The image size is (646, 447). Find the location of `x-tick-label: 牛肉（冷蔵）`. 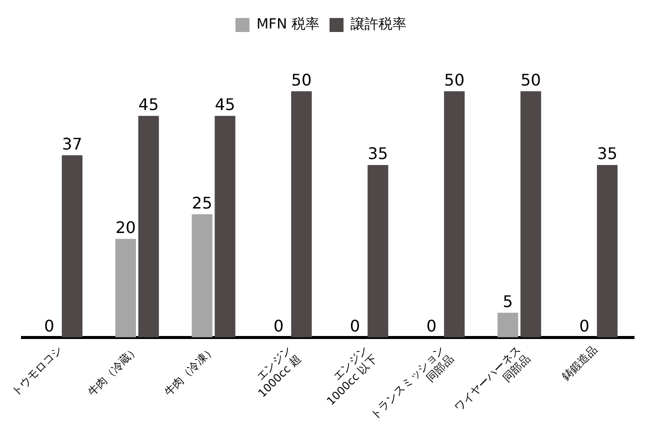

x-tick-label: 牛肉（冷蔵） is located at coordinates (113, 370).